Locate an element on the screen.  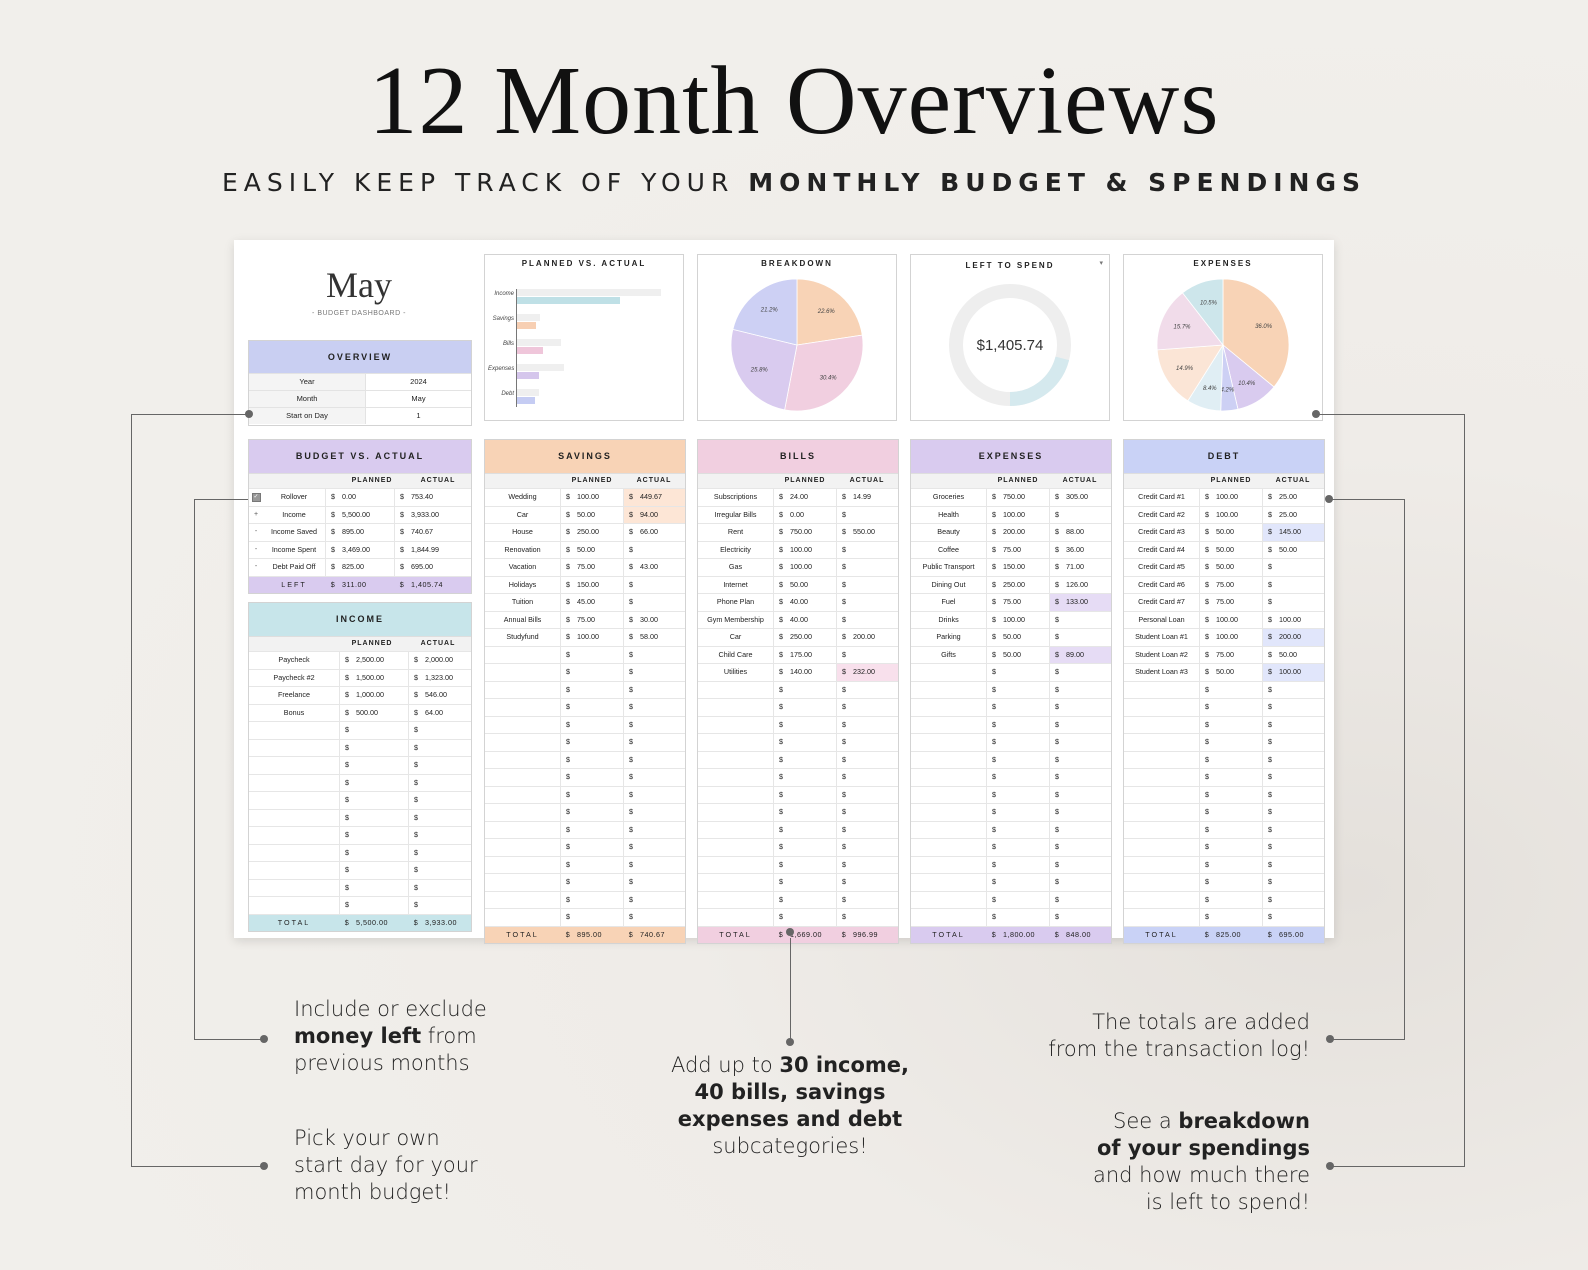
table-row: Bonus $500.00 $64.00 is located at coordinates (360, 712).